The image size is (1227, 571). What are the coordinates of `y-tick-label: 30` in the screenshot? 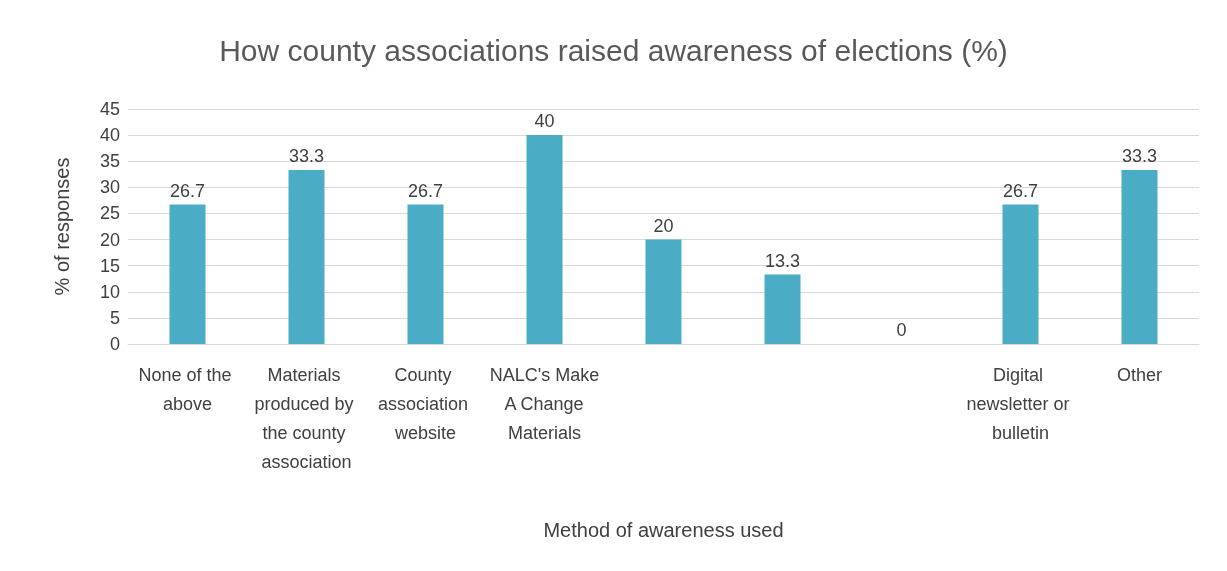 It's located at (109, 187).